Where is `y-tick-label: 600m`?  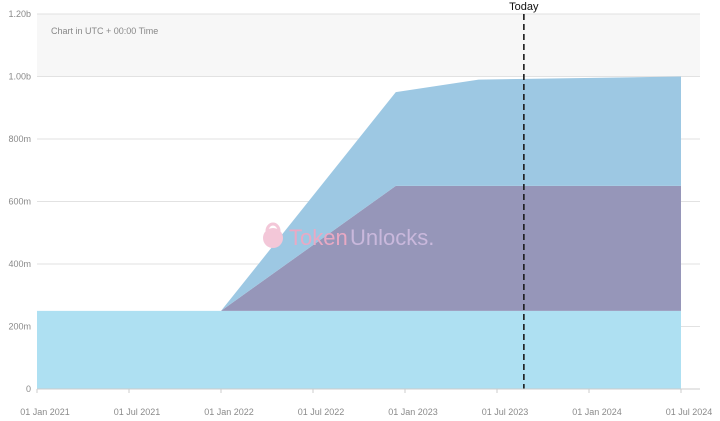
y-tick-label: 600m is located at coordinates (19, 202).